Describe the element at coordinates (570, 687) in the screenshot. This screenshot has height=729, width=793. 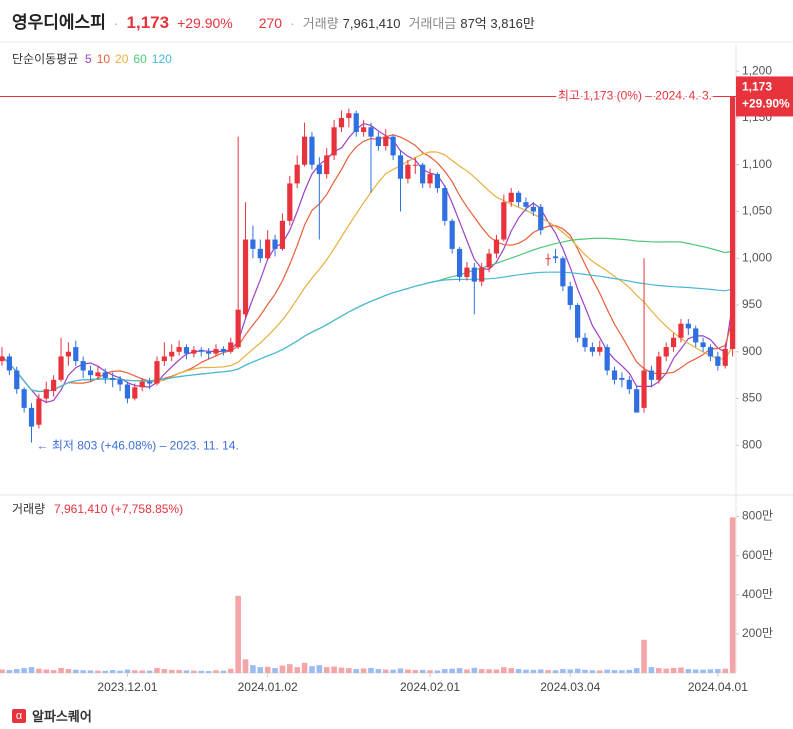
I see `x-tick-label: 2024.03.04` at that location.